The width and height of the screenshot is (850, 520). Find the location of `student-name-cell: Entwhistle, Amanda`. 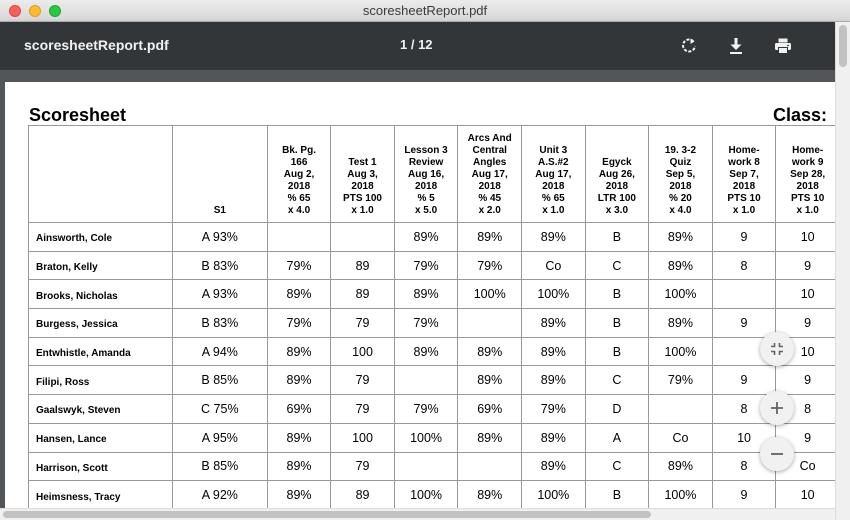

student-name-cell: Entwhistle, Amanda is located at coordinates (100, 351).